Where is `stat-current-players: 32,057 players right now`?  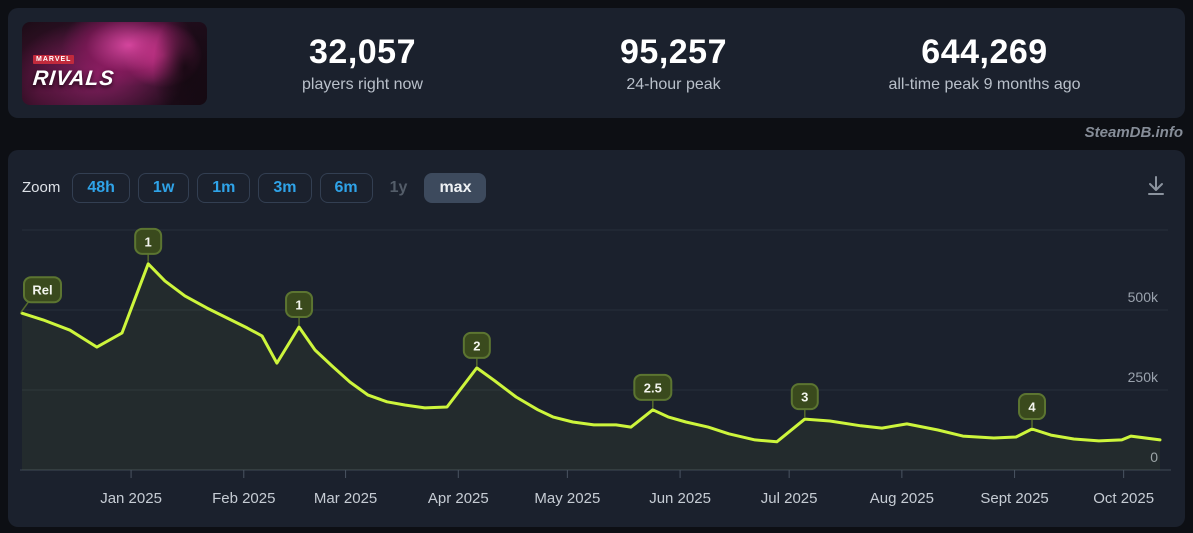 stat-current-players: 32,057 players right now is located at coordinates (362, 63).